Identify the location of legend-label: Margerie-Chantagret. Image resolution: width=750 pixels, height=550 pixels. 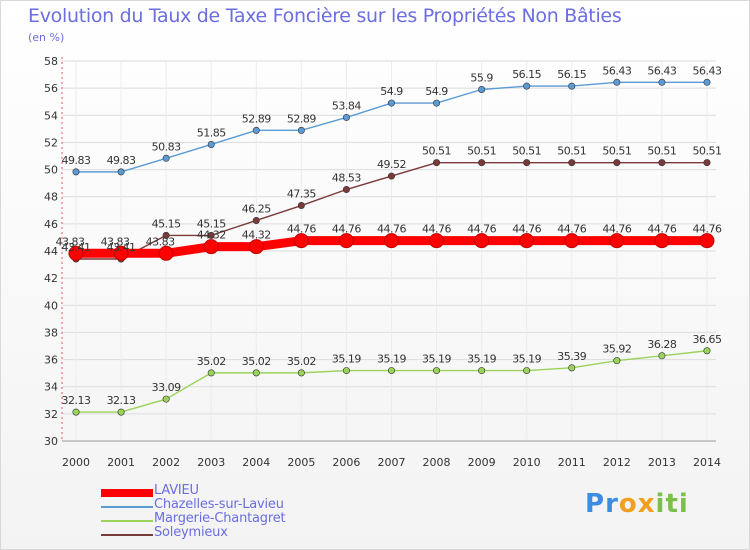
(220, 518).